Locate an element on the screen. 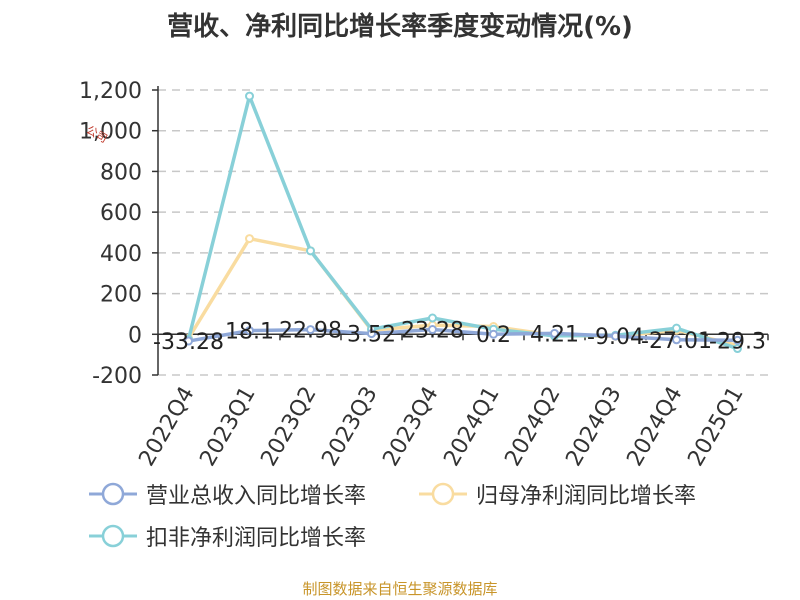 The image size is (800, 600). data-label: 0.2 is located at coordinates (493, 335).